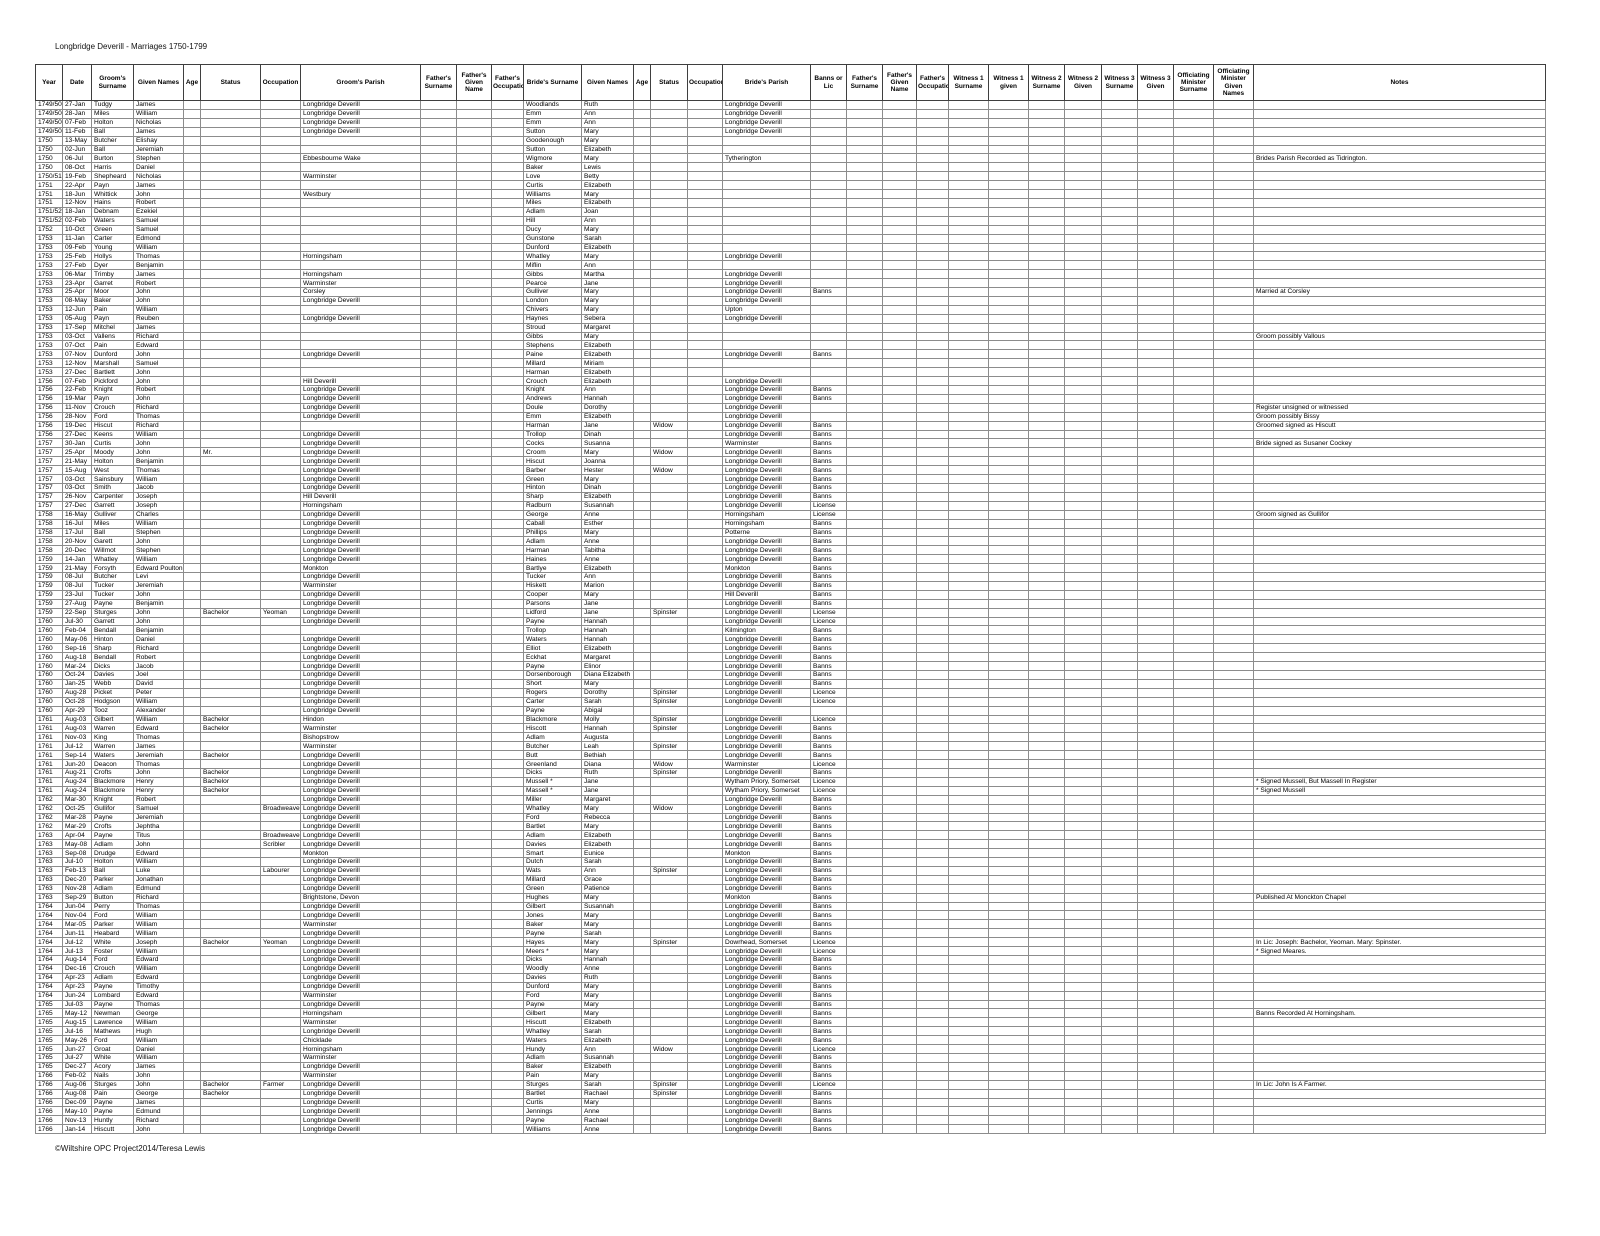  Describe the element at coordinates (1046, 82) in the screenshot. I see `column-header: Witness 2 Surname` at that location.